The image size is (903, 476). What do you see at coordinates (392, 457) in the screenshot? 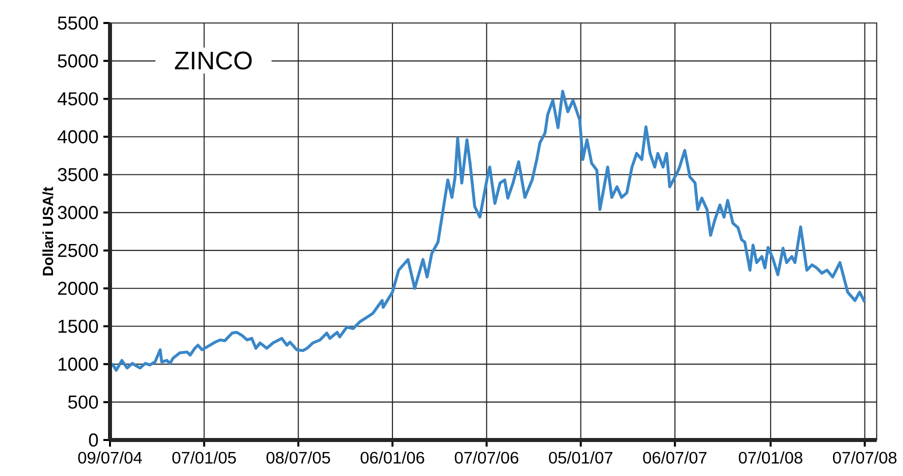
I see `x-tick-label: 06/01/06` at bounding box center [392, 457].